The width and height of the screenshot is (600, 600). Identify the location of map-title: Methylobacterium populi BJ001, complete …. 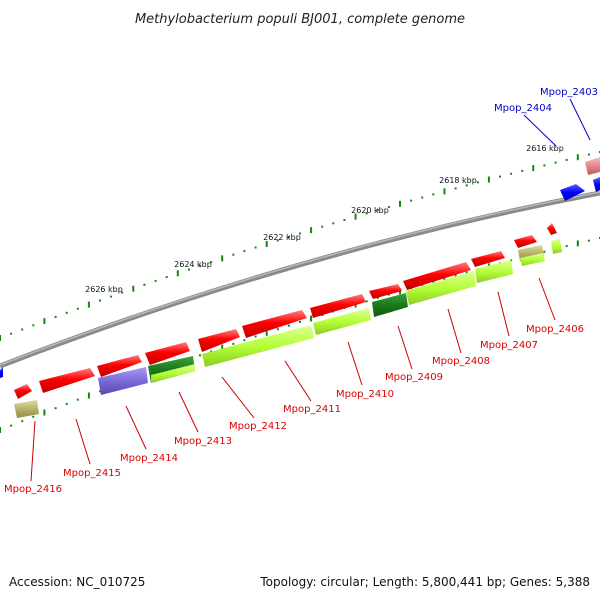
(300, 19).